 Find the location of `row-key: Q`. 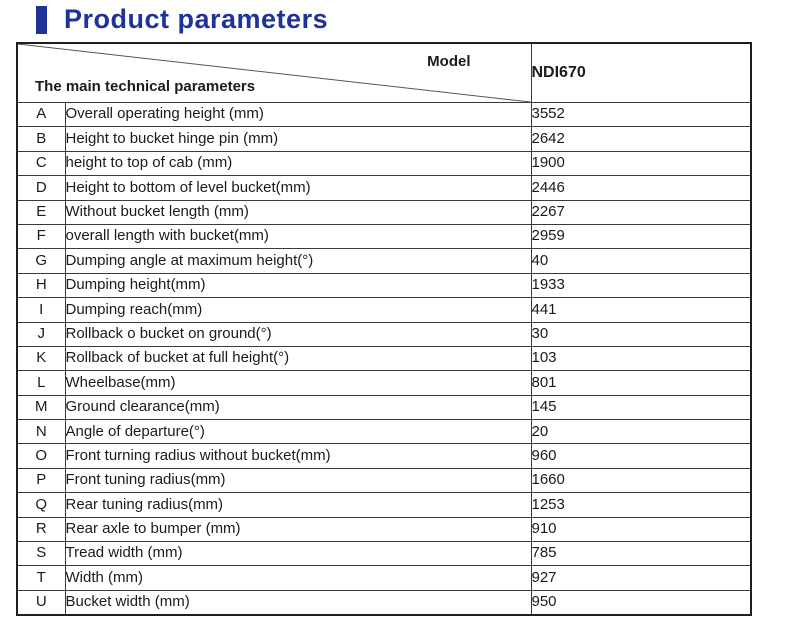

row-key: Q is located at coordinates (41, 505).